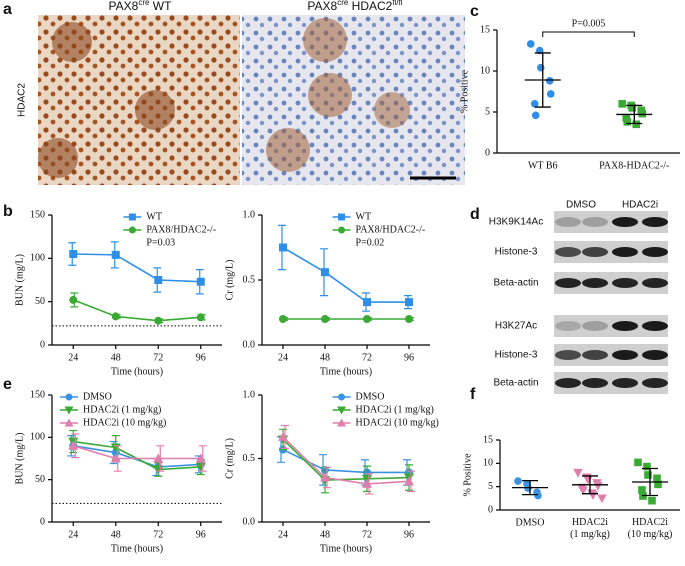 The width and height of the screenshot is (685, 566). Describe the element at coordinates (370, 6) in the screenshot. I see `text-part: HDAC2` at that location.